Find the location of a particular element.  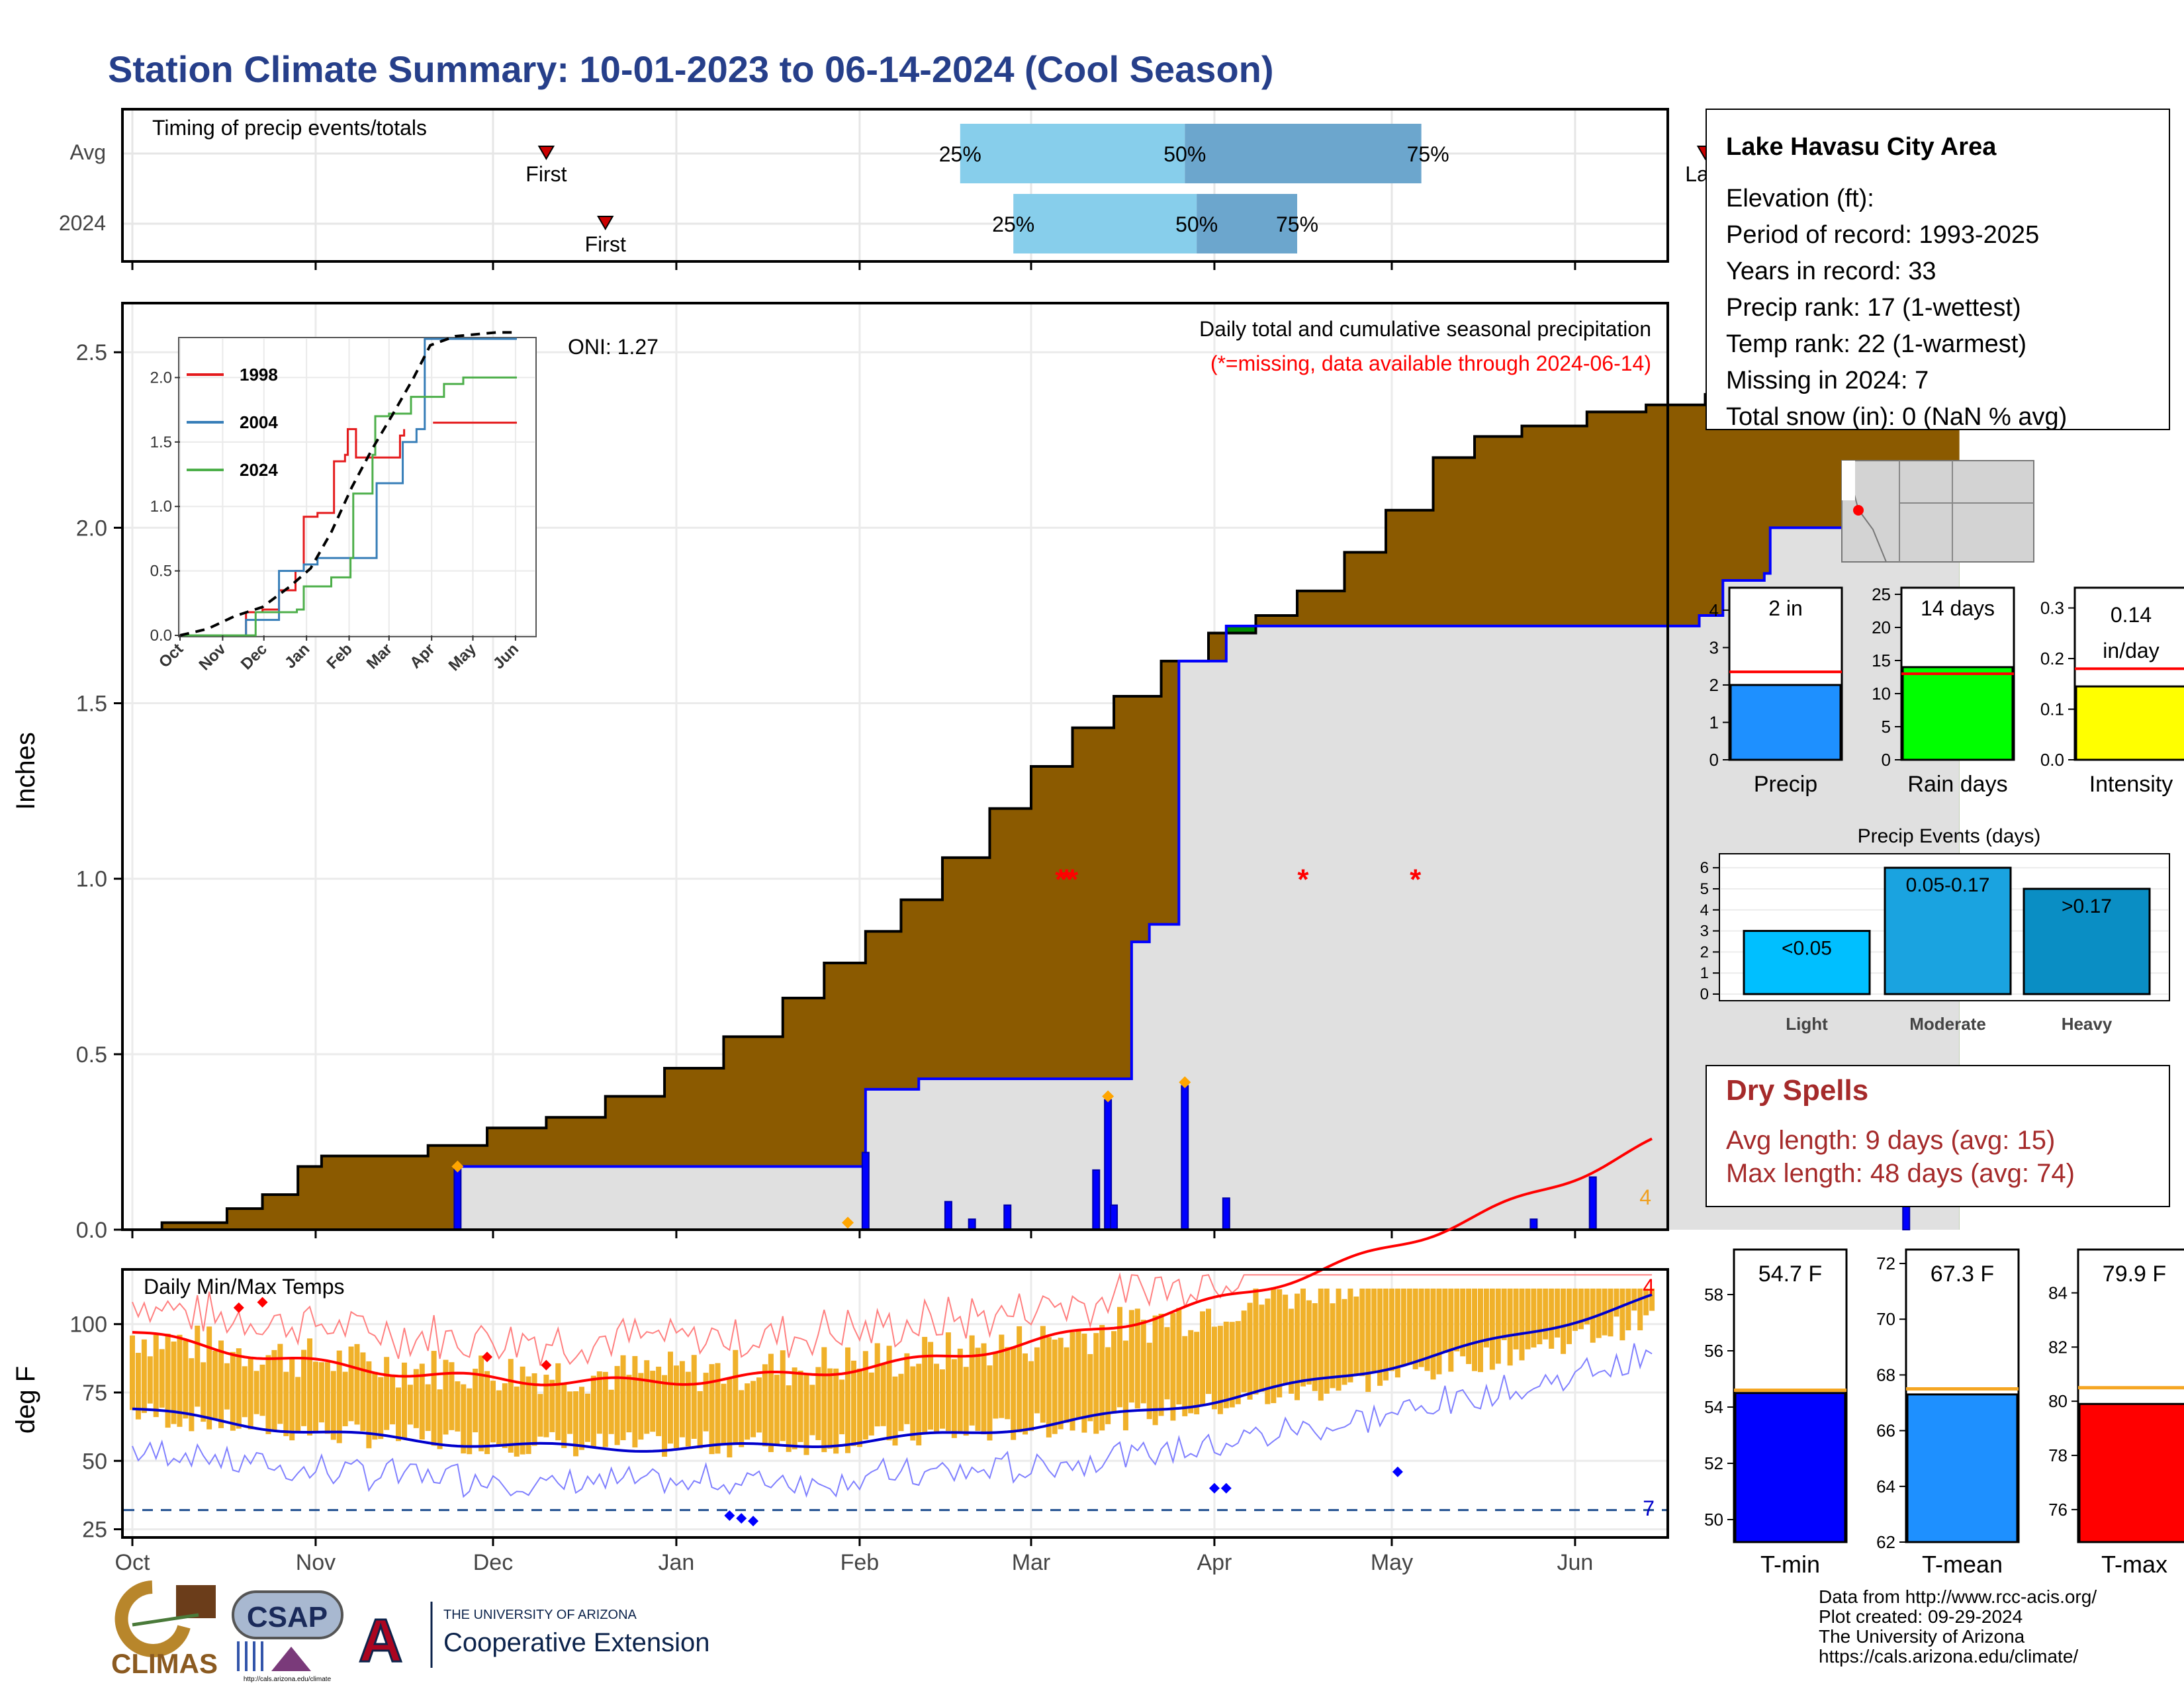

events-y-tick-label: 5 is located at coordinates (1704, 889).